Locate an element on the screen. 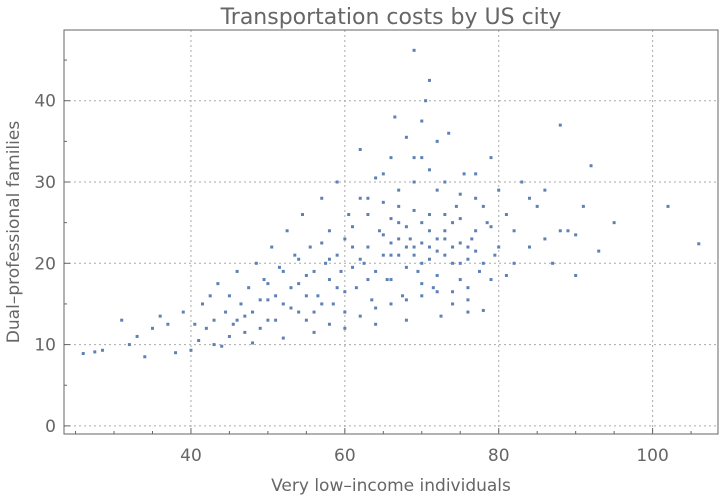  y-tick-label: 20 is located at coordinates (45, 264).